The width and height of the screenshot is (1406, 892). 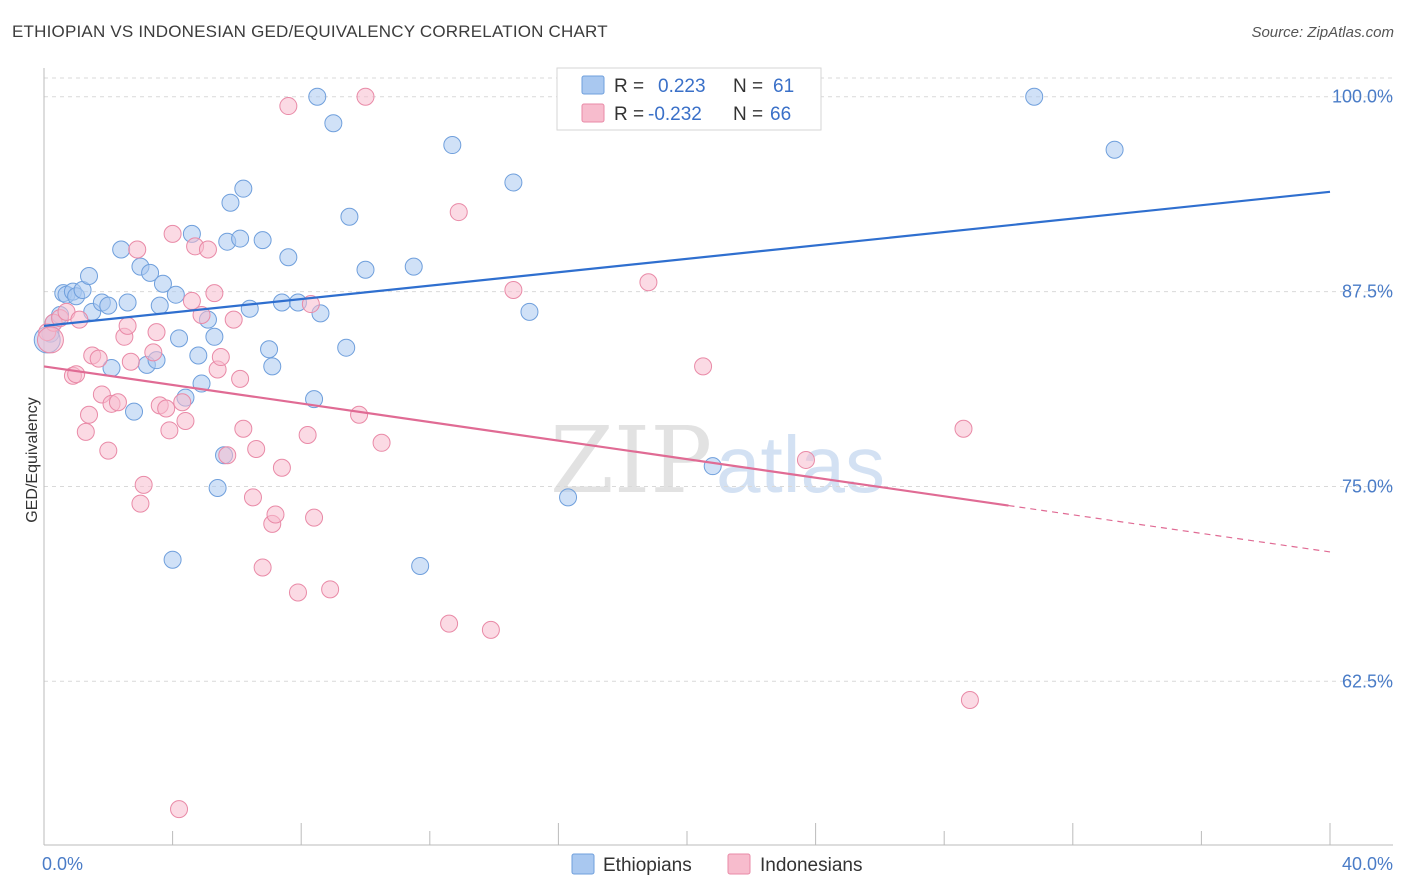 What do you see at coordinates (629, 114) in the screenshot?
I see `legend-r-label-indonesians: R =` at bounding box center [629, 114].